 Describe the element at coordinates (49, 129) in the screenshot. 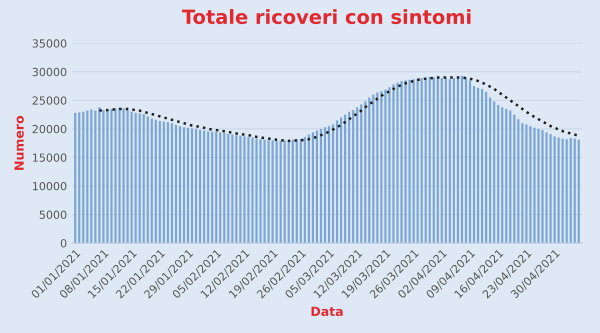

I see `y-tick-label: 20000` at that location.